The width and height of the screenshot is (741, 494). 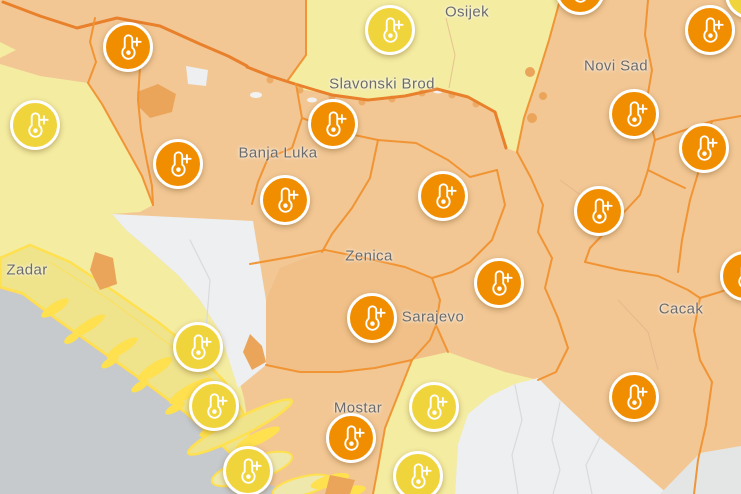 What do you see at coordinates (561, 436) in the screenshot?
I see `region-no-warning-southeast` at bounding box center [561, 436].